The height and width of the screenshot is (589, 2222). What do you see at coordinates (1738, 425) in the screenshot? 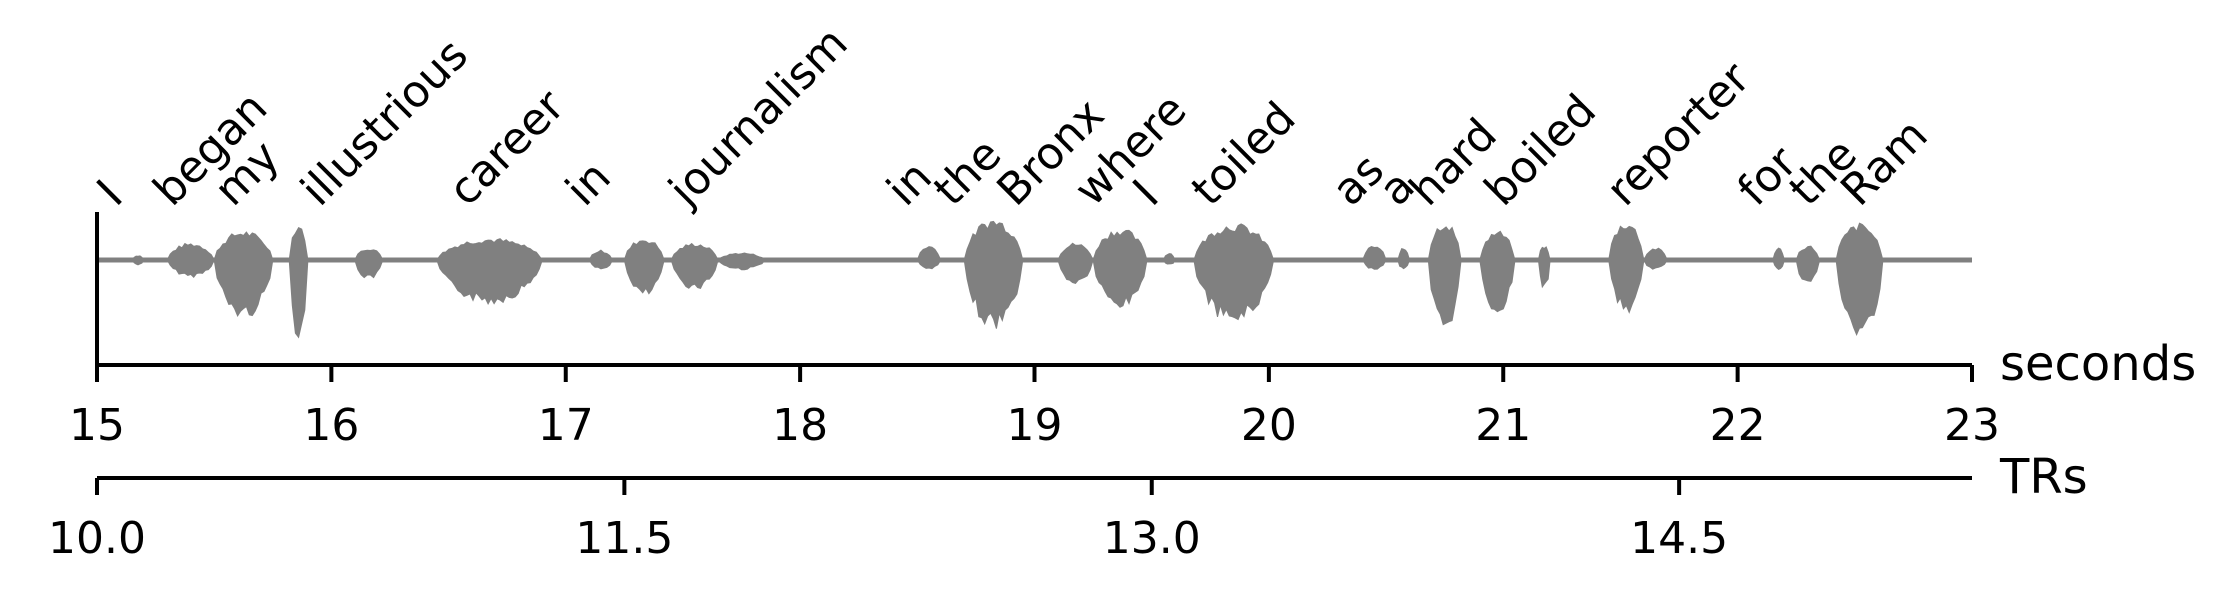
I see `seconds-tick-label: 22` at bounding box center [1738, 425].